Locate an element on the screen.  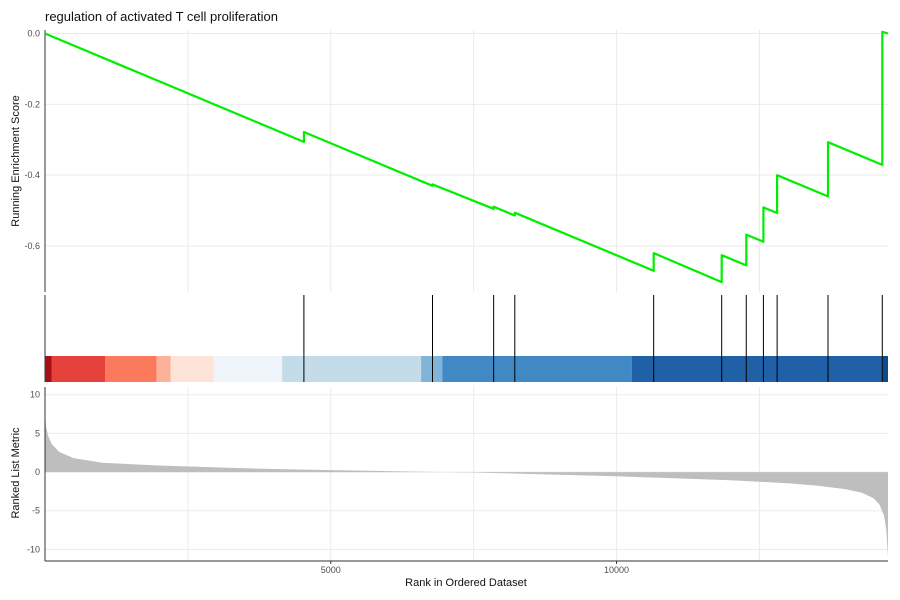
y-tick-label: -0.6 is located at coordinates (32, 246).